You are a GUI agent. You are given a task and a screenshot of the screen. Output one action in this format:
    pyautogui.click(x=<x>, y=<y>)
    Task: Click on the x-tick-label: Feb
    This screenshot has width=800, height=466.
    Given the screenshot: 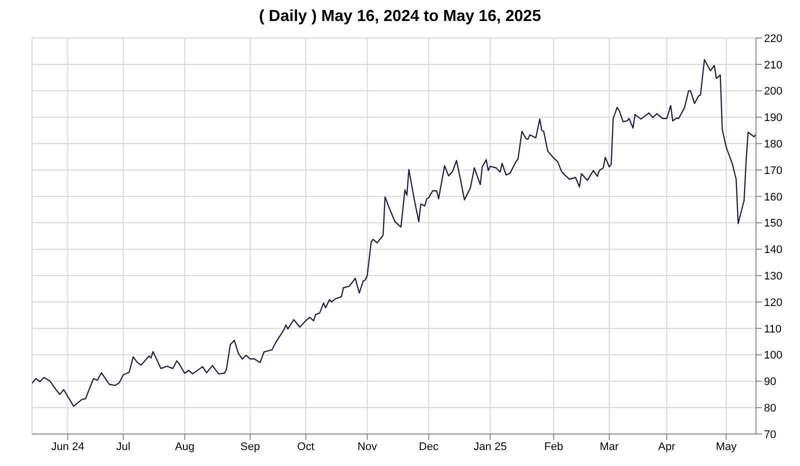 What is the action you would take?
    pyautogui.click(x=554, y=446)
    